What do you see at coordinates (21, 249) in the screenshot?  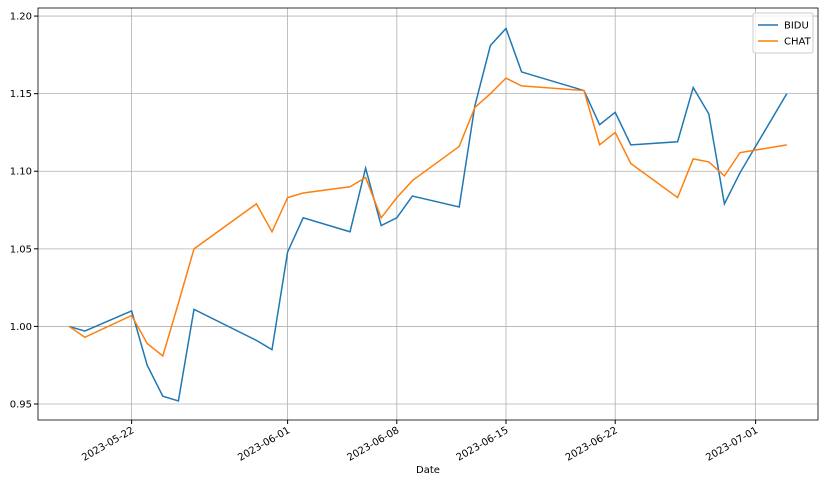 I see `y-tick-label: 1.05` at bounding box center [21, 249].